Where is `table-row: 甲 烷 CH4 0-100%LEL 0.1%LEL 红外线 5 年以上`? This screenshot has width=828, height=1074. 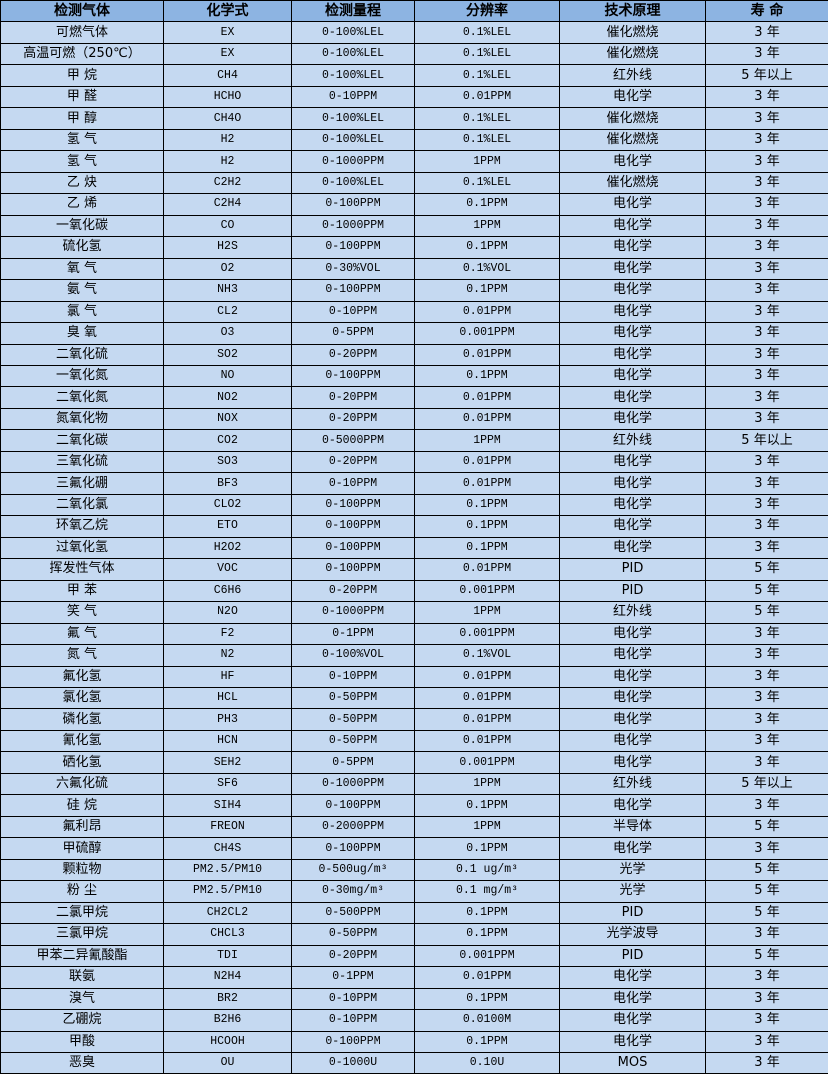 table-row: 甲 烷 CH4 0-100%LEL 0.1%LEL 红外线 5 年以上 is located at coordinates (414, 75).